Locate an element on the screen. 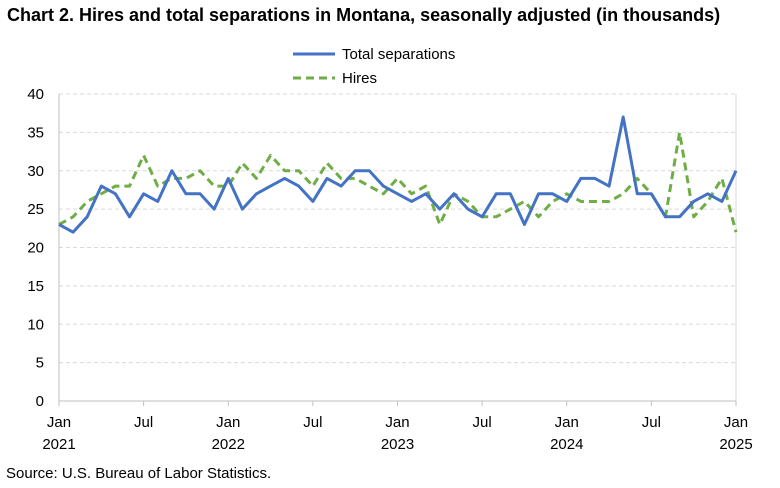 The width and height of the screenshot is (780, 488). y-tick-label: 20 is located at coordinates (35, 248).